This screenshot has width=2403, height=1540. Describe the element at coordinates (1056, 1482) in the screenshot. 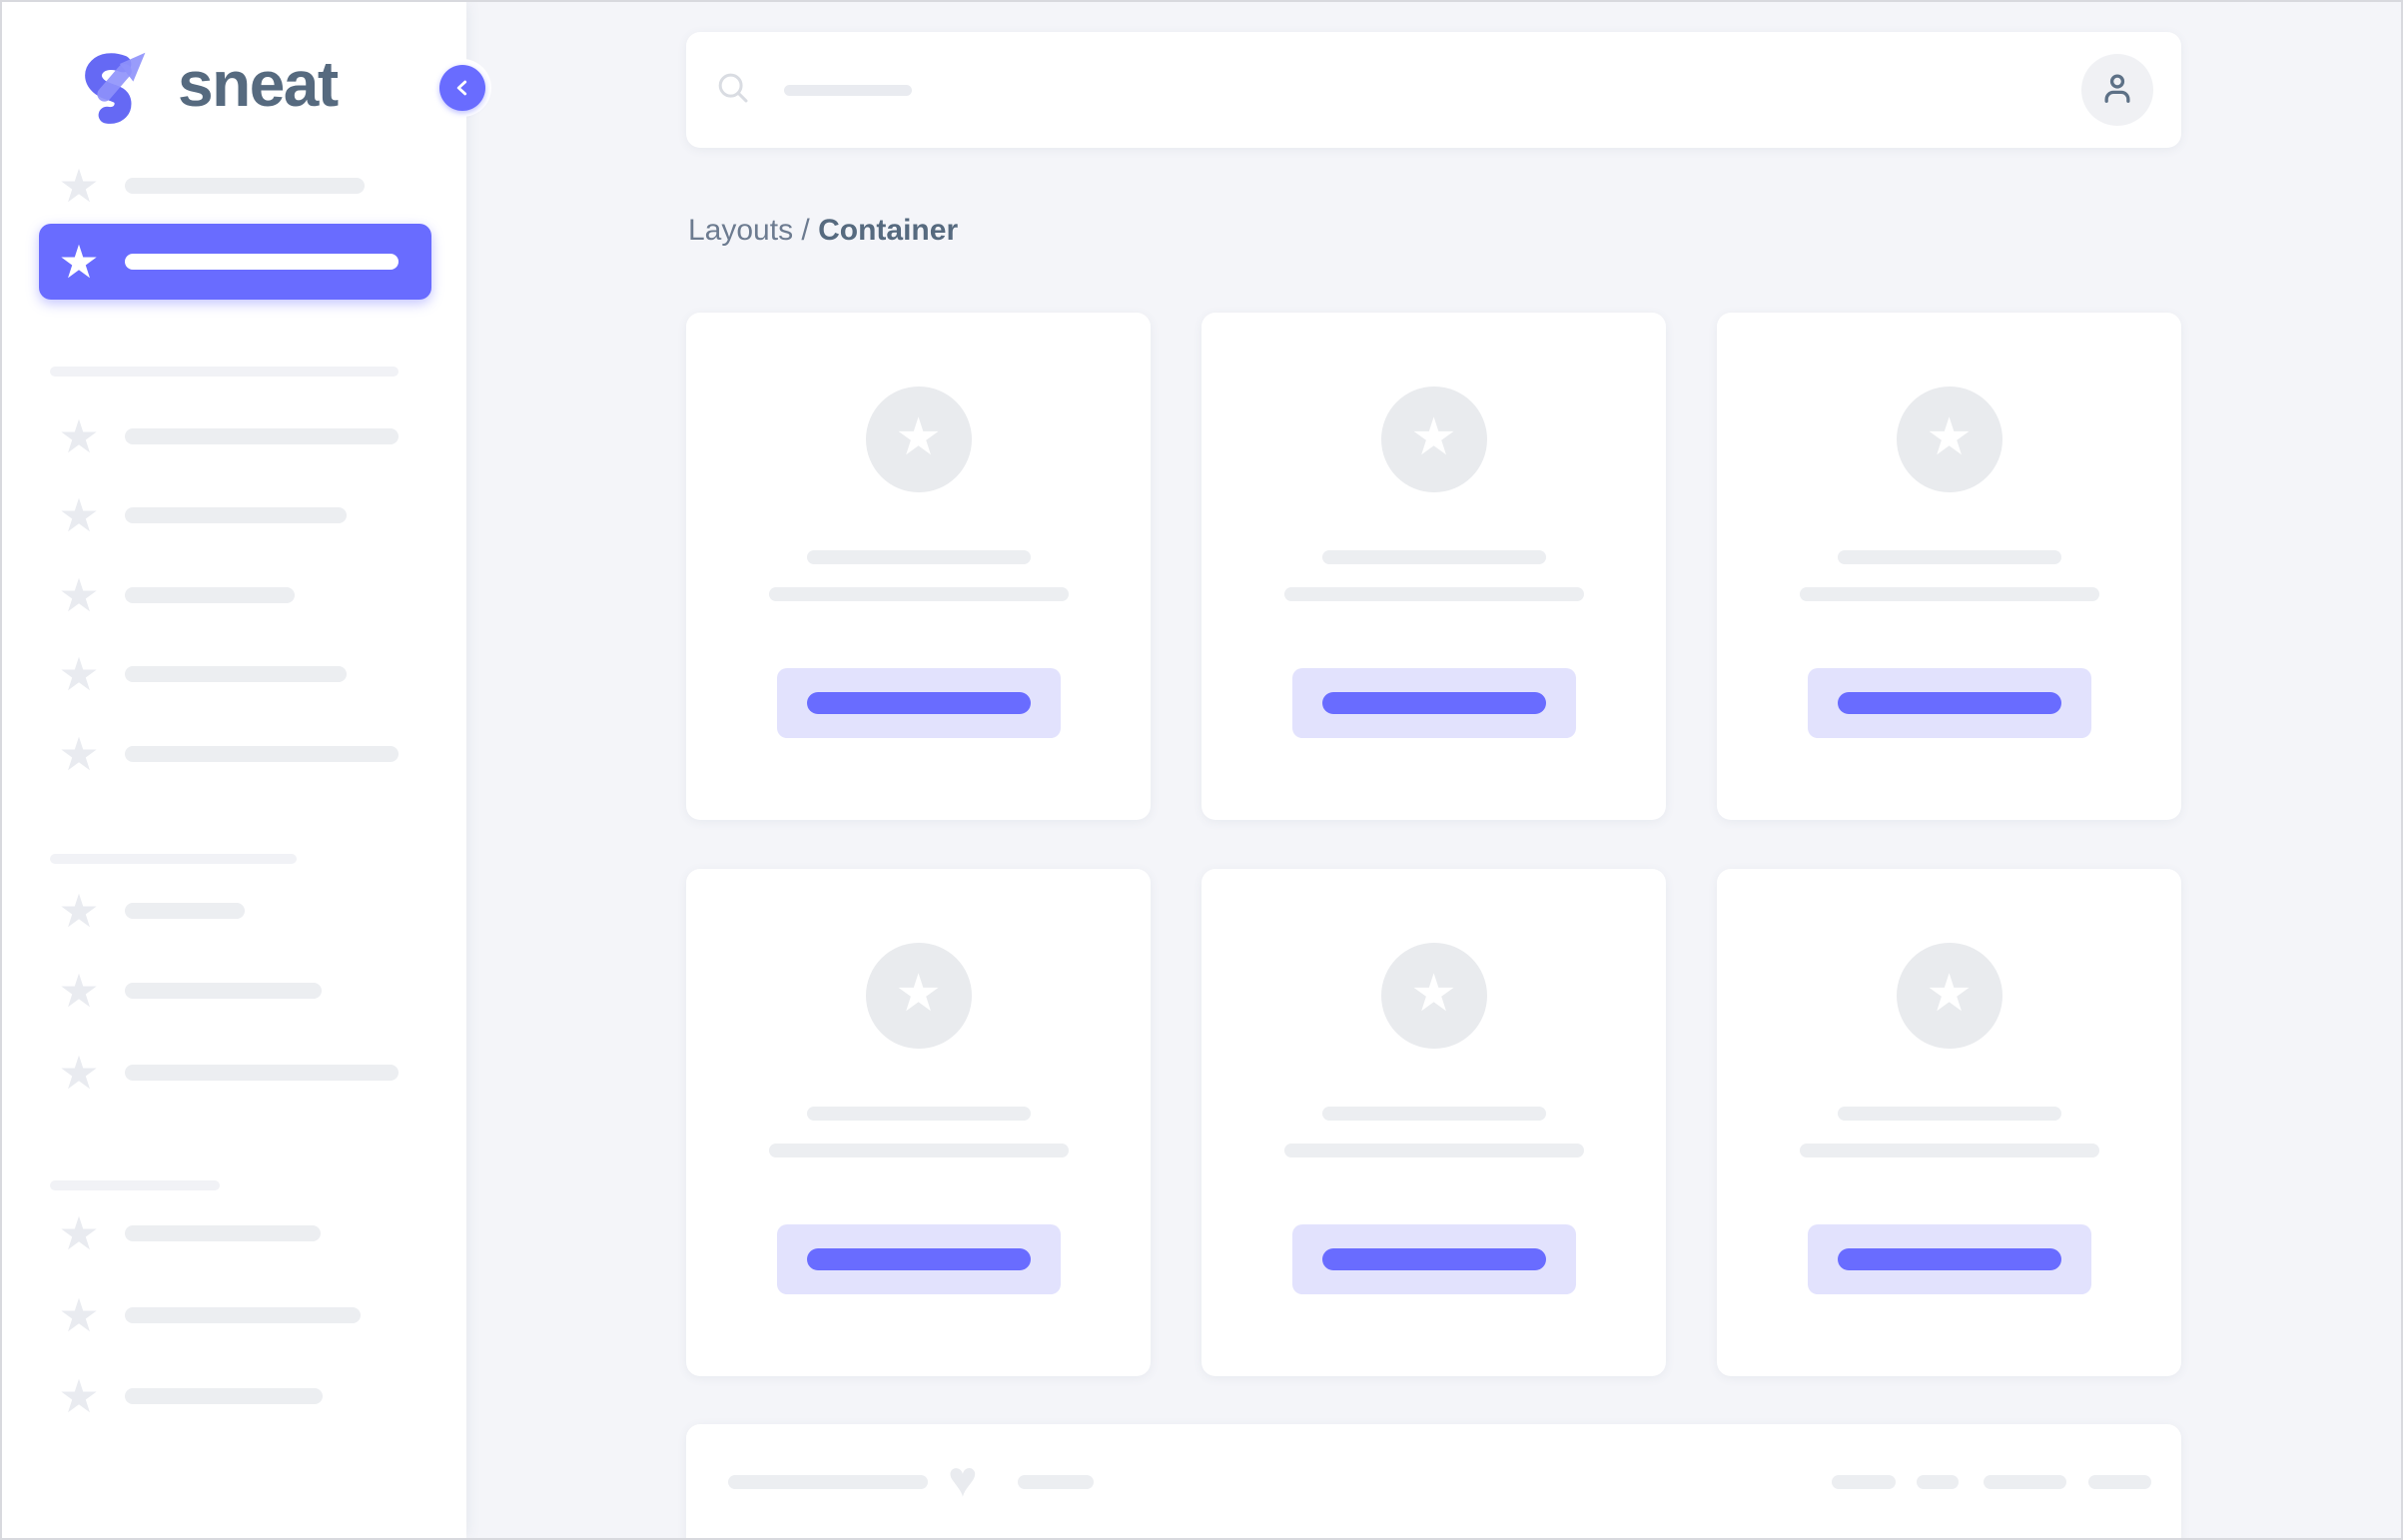

I see `bottom-card-placeholder-bar` at that location.